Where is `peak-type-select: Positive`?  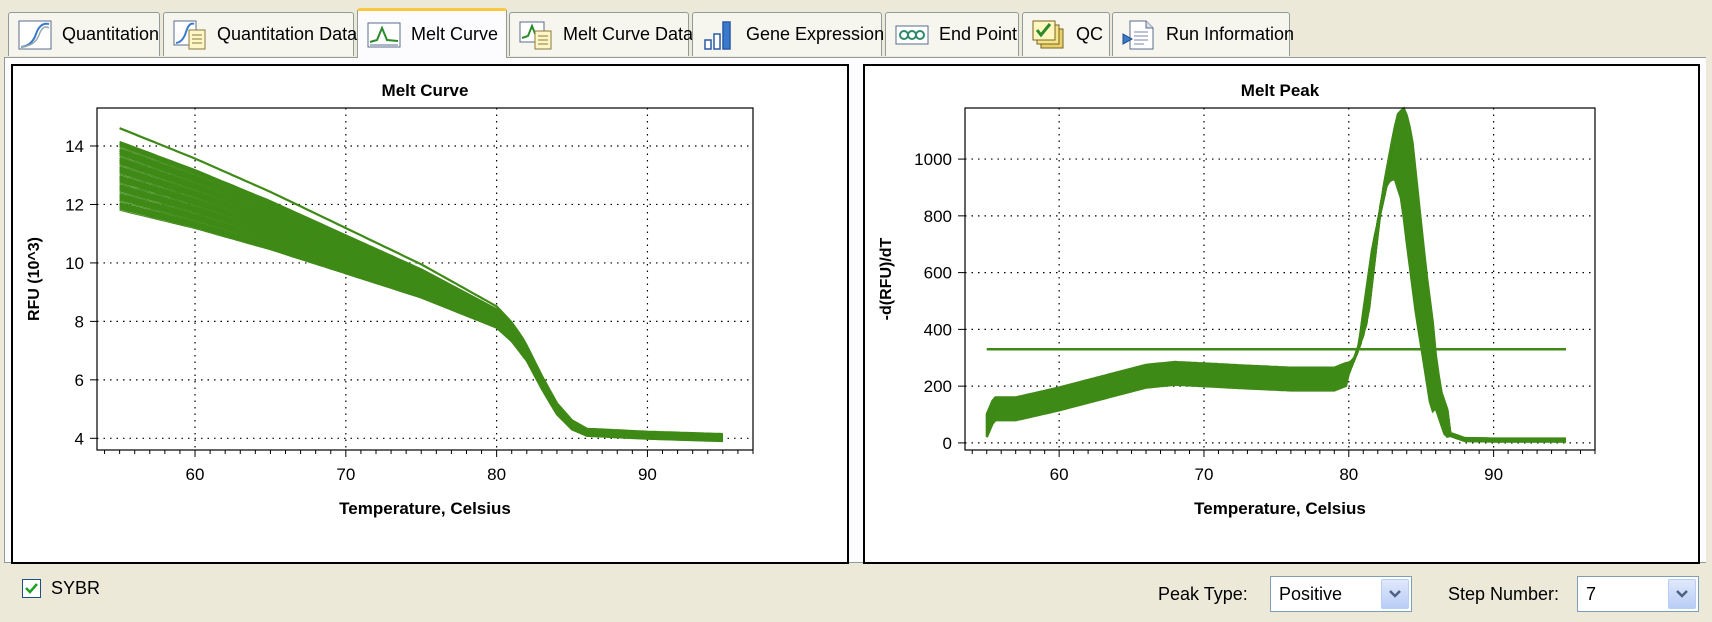
peak-type-select: Positive is located at coordinates (1341, 594).